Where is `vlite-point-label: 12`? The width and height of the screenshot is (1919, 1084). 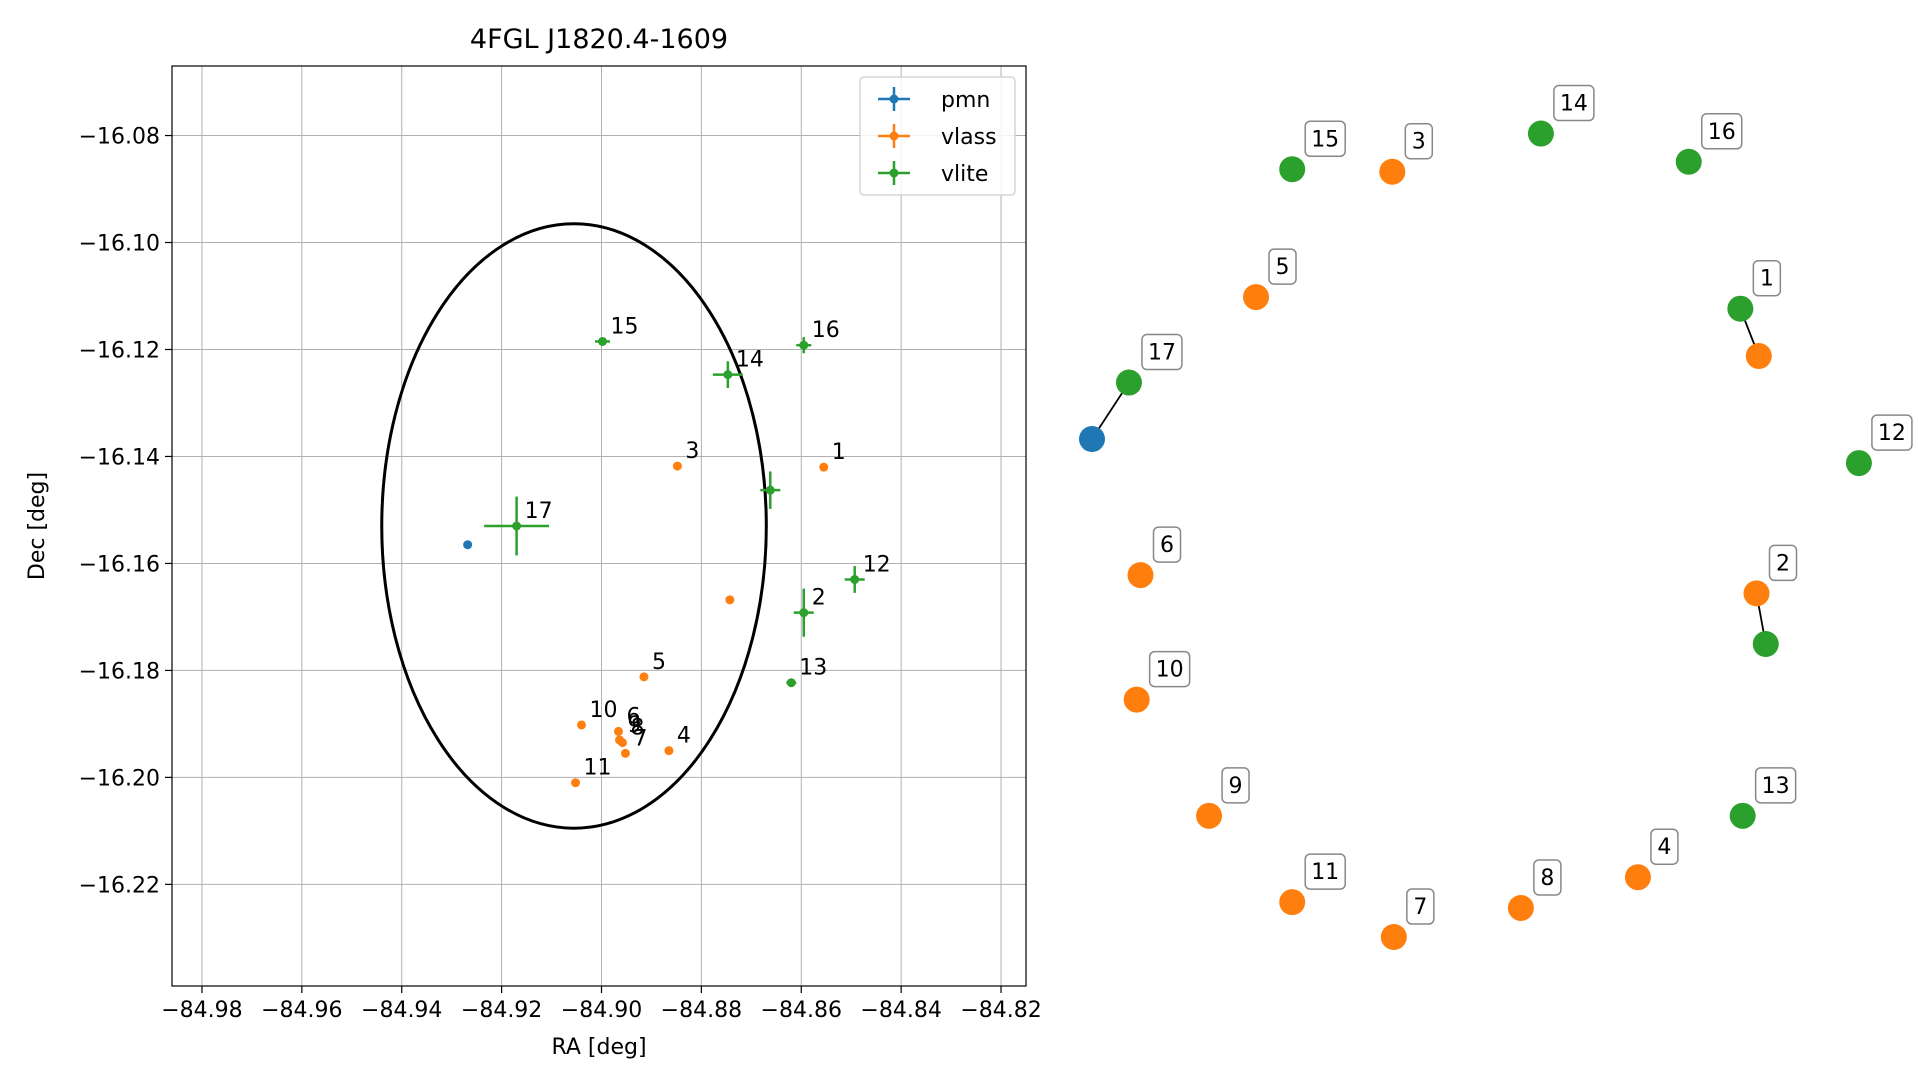 vlite-point-label: 12 is located at coordinates (877, 564).